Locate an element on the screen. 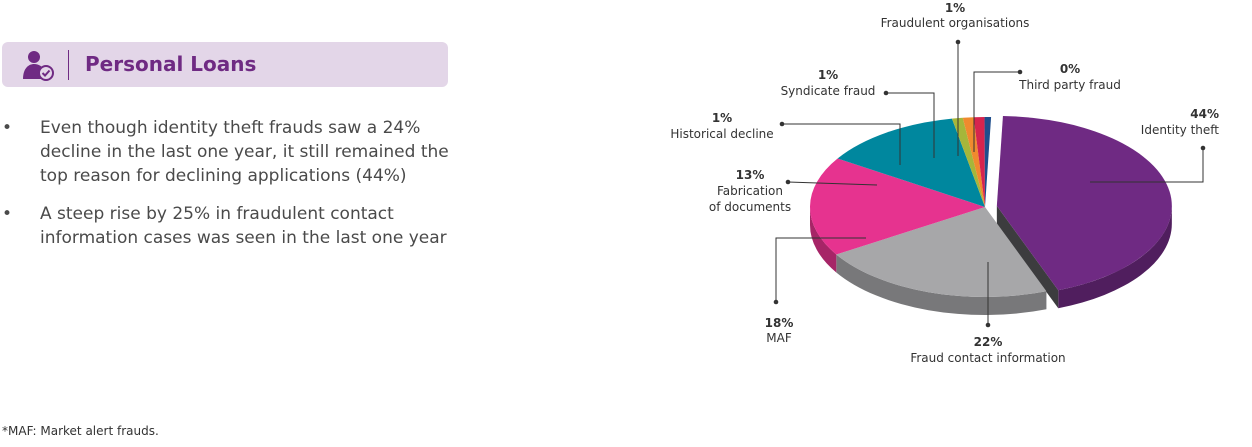 The height and width of the screenshot is (447, 1252). slice-name-label: of documents is located at coordinates (750, 207).